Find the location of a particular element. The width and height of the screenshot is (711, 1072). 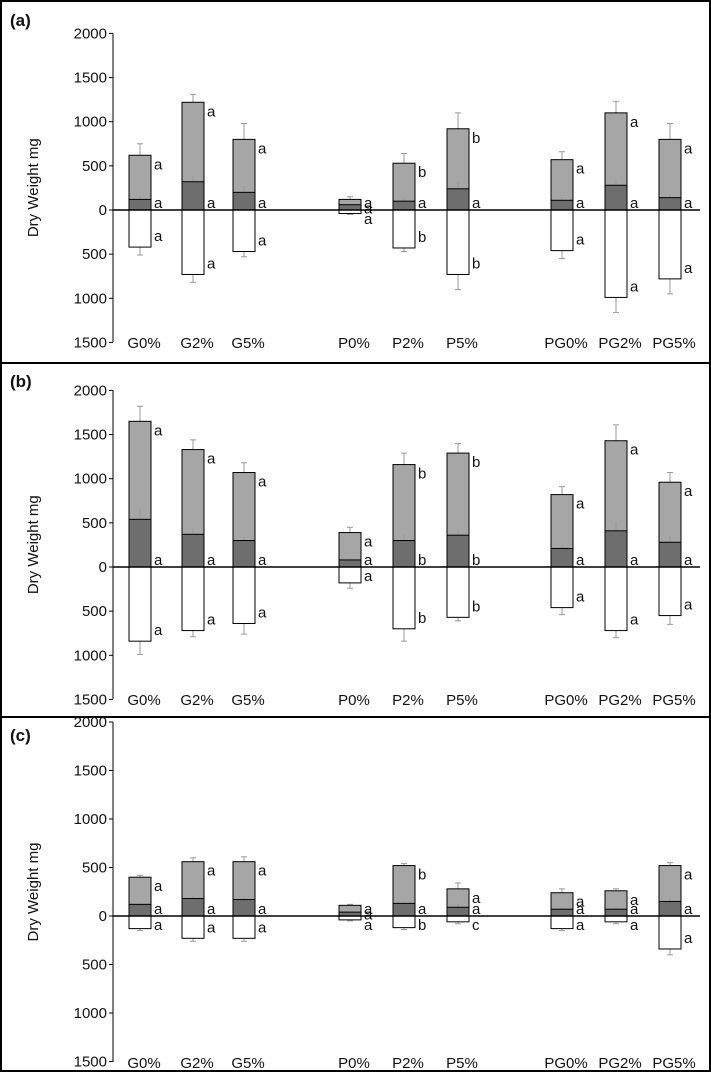

y-axis-label: Dry Weight mg is located at coordinates (33, 892).